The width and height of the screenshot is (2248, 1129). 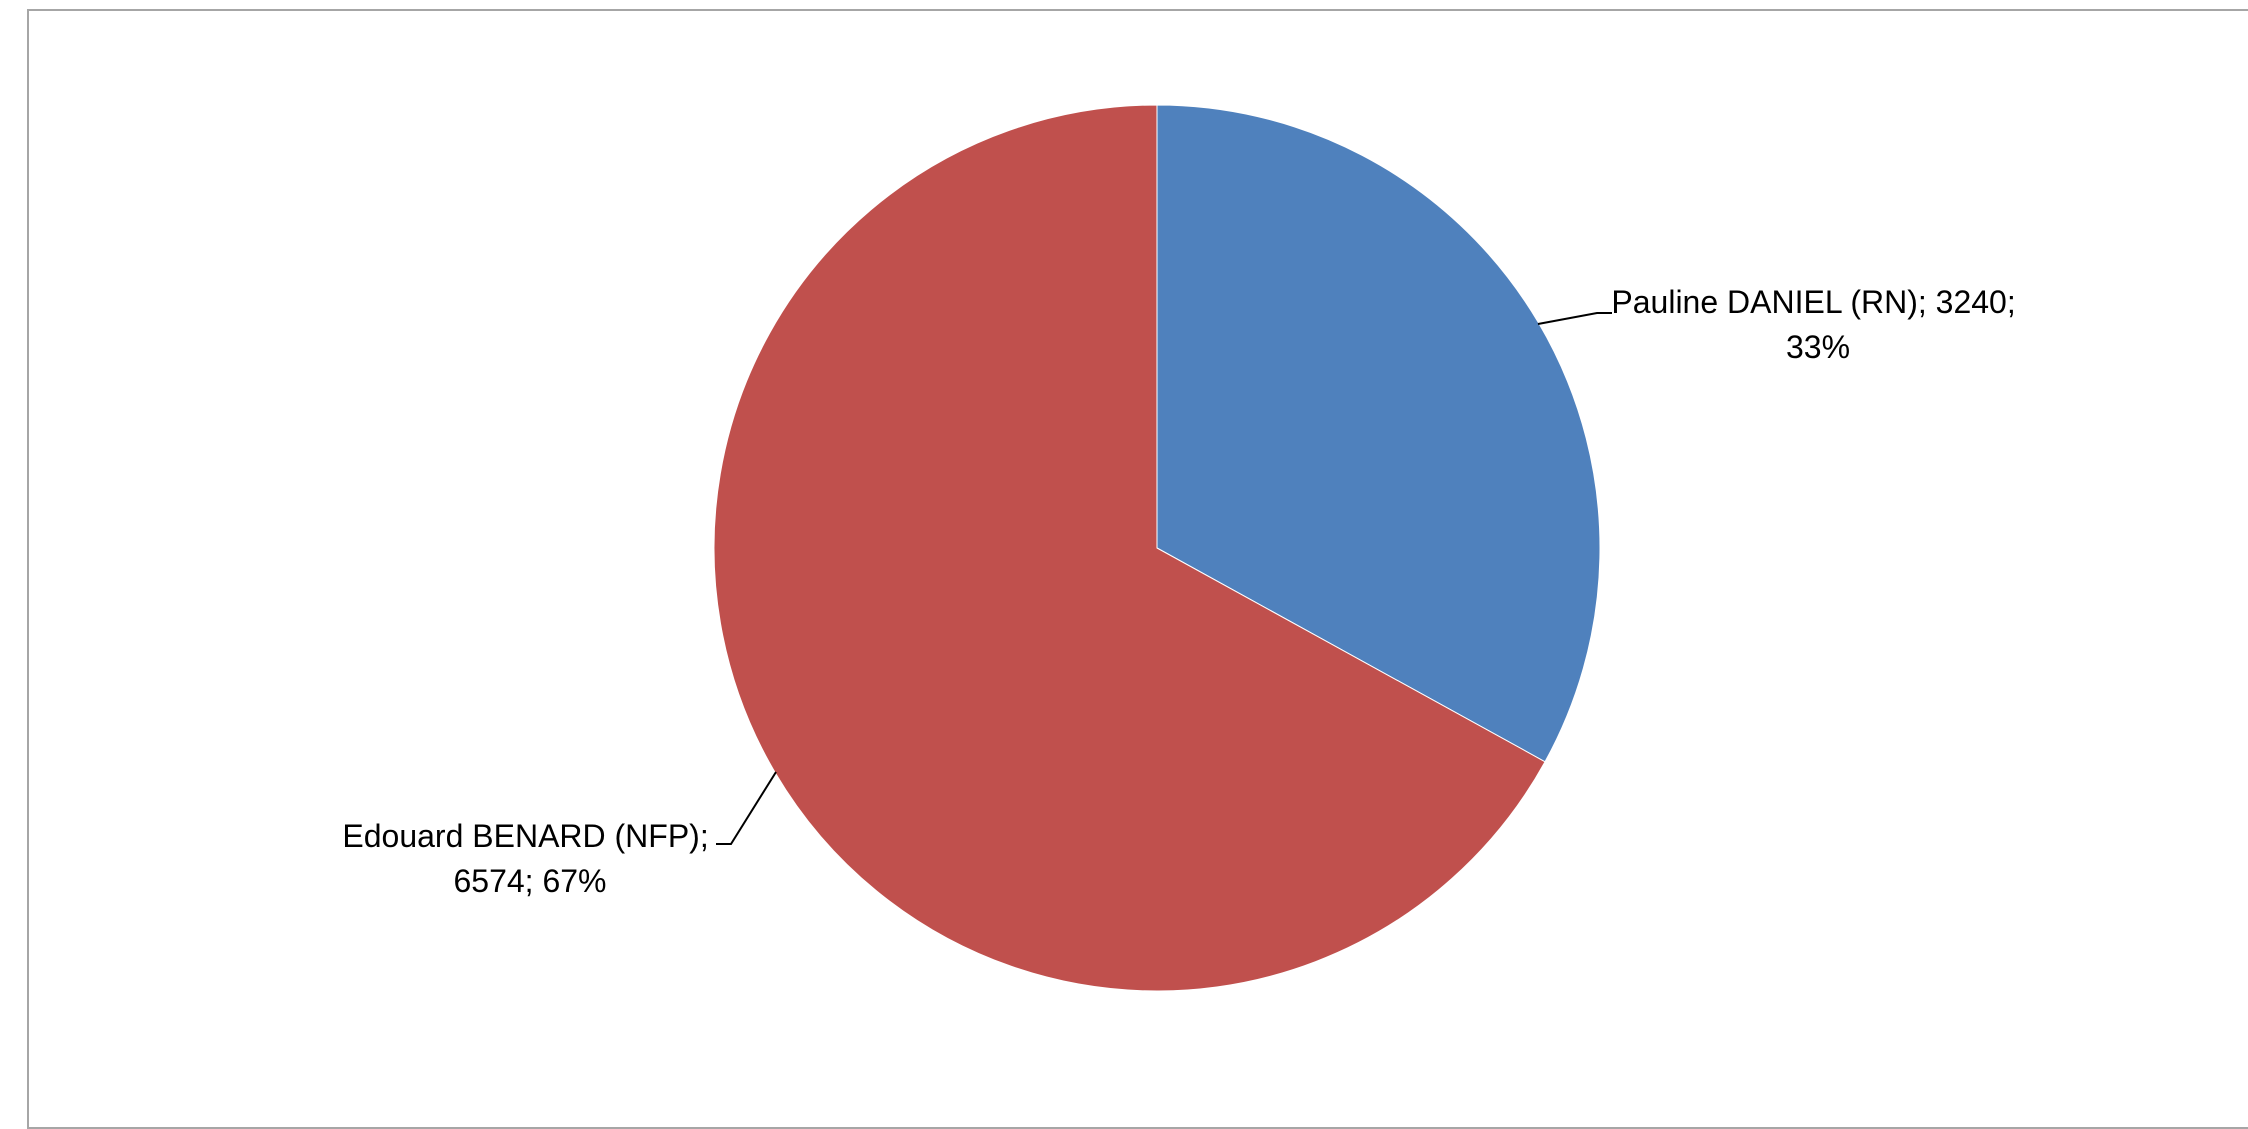 What do you see at coordinates (1813, 302) in the screenshot?
I see `data-label-pauline-daniel-line1: Pauline DANIEL (RN); 3240;` at bounding box center [1813, 302].